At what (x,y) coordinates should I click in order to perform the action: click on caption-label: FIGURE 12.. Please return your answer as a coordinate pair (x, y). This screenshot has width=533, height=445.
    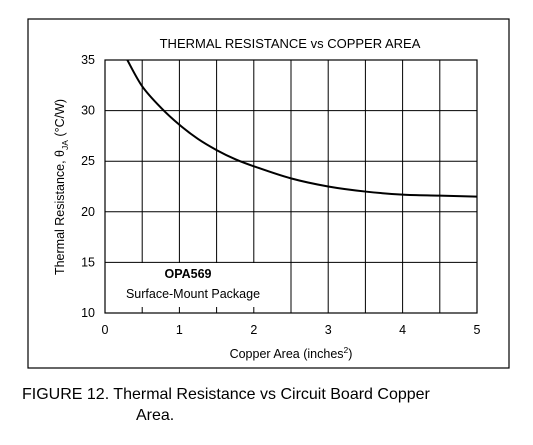
    Looking at the image, I should click on (66, 394).